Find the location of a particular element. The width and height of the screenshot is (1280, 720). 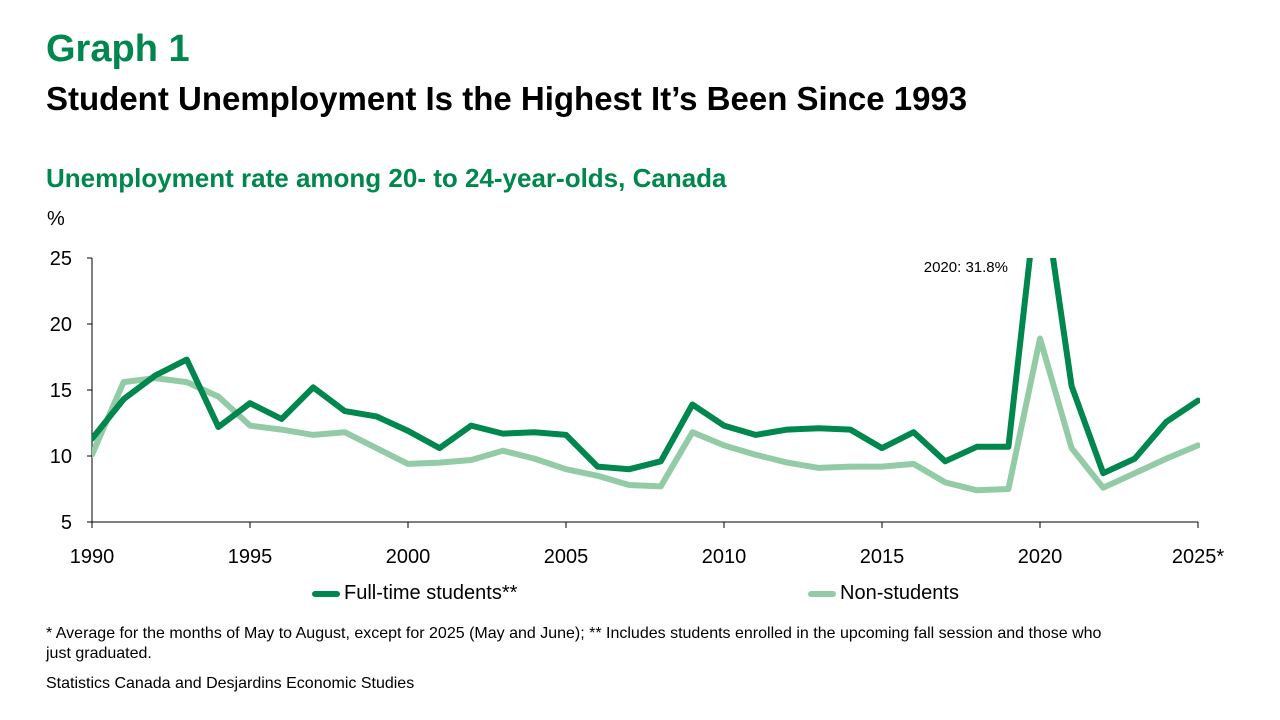

legend-swatch-non-students is located at coordinates (822, 593).